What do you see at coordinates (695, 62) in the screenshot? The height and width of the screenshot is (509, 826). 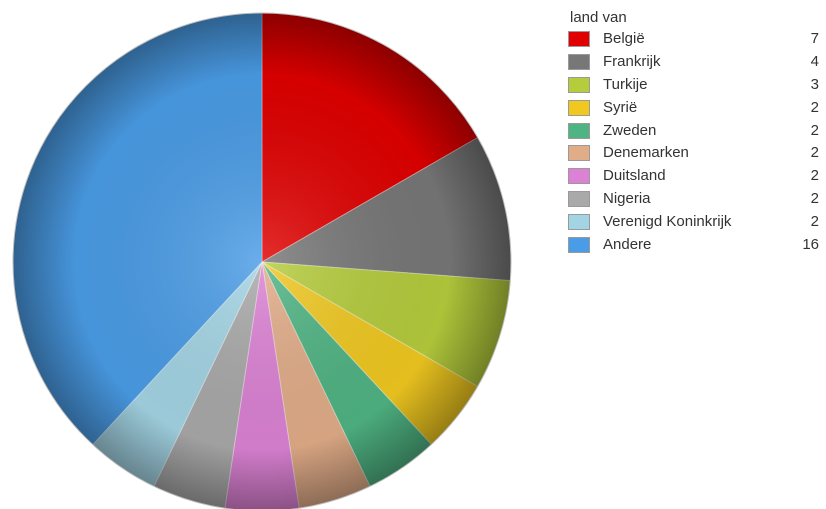 I see `legend-item: Frankrijk 4` at bounding box center [695, 62].